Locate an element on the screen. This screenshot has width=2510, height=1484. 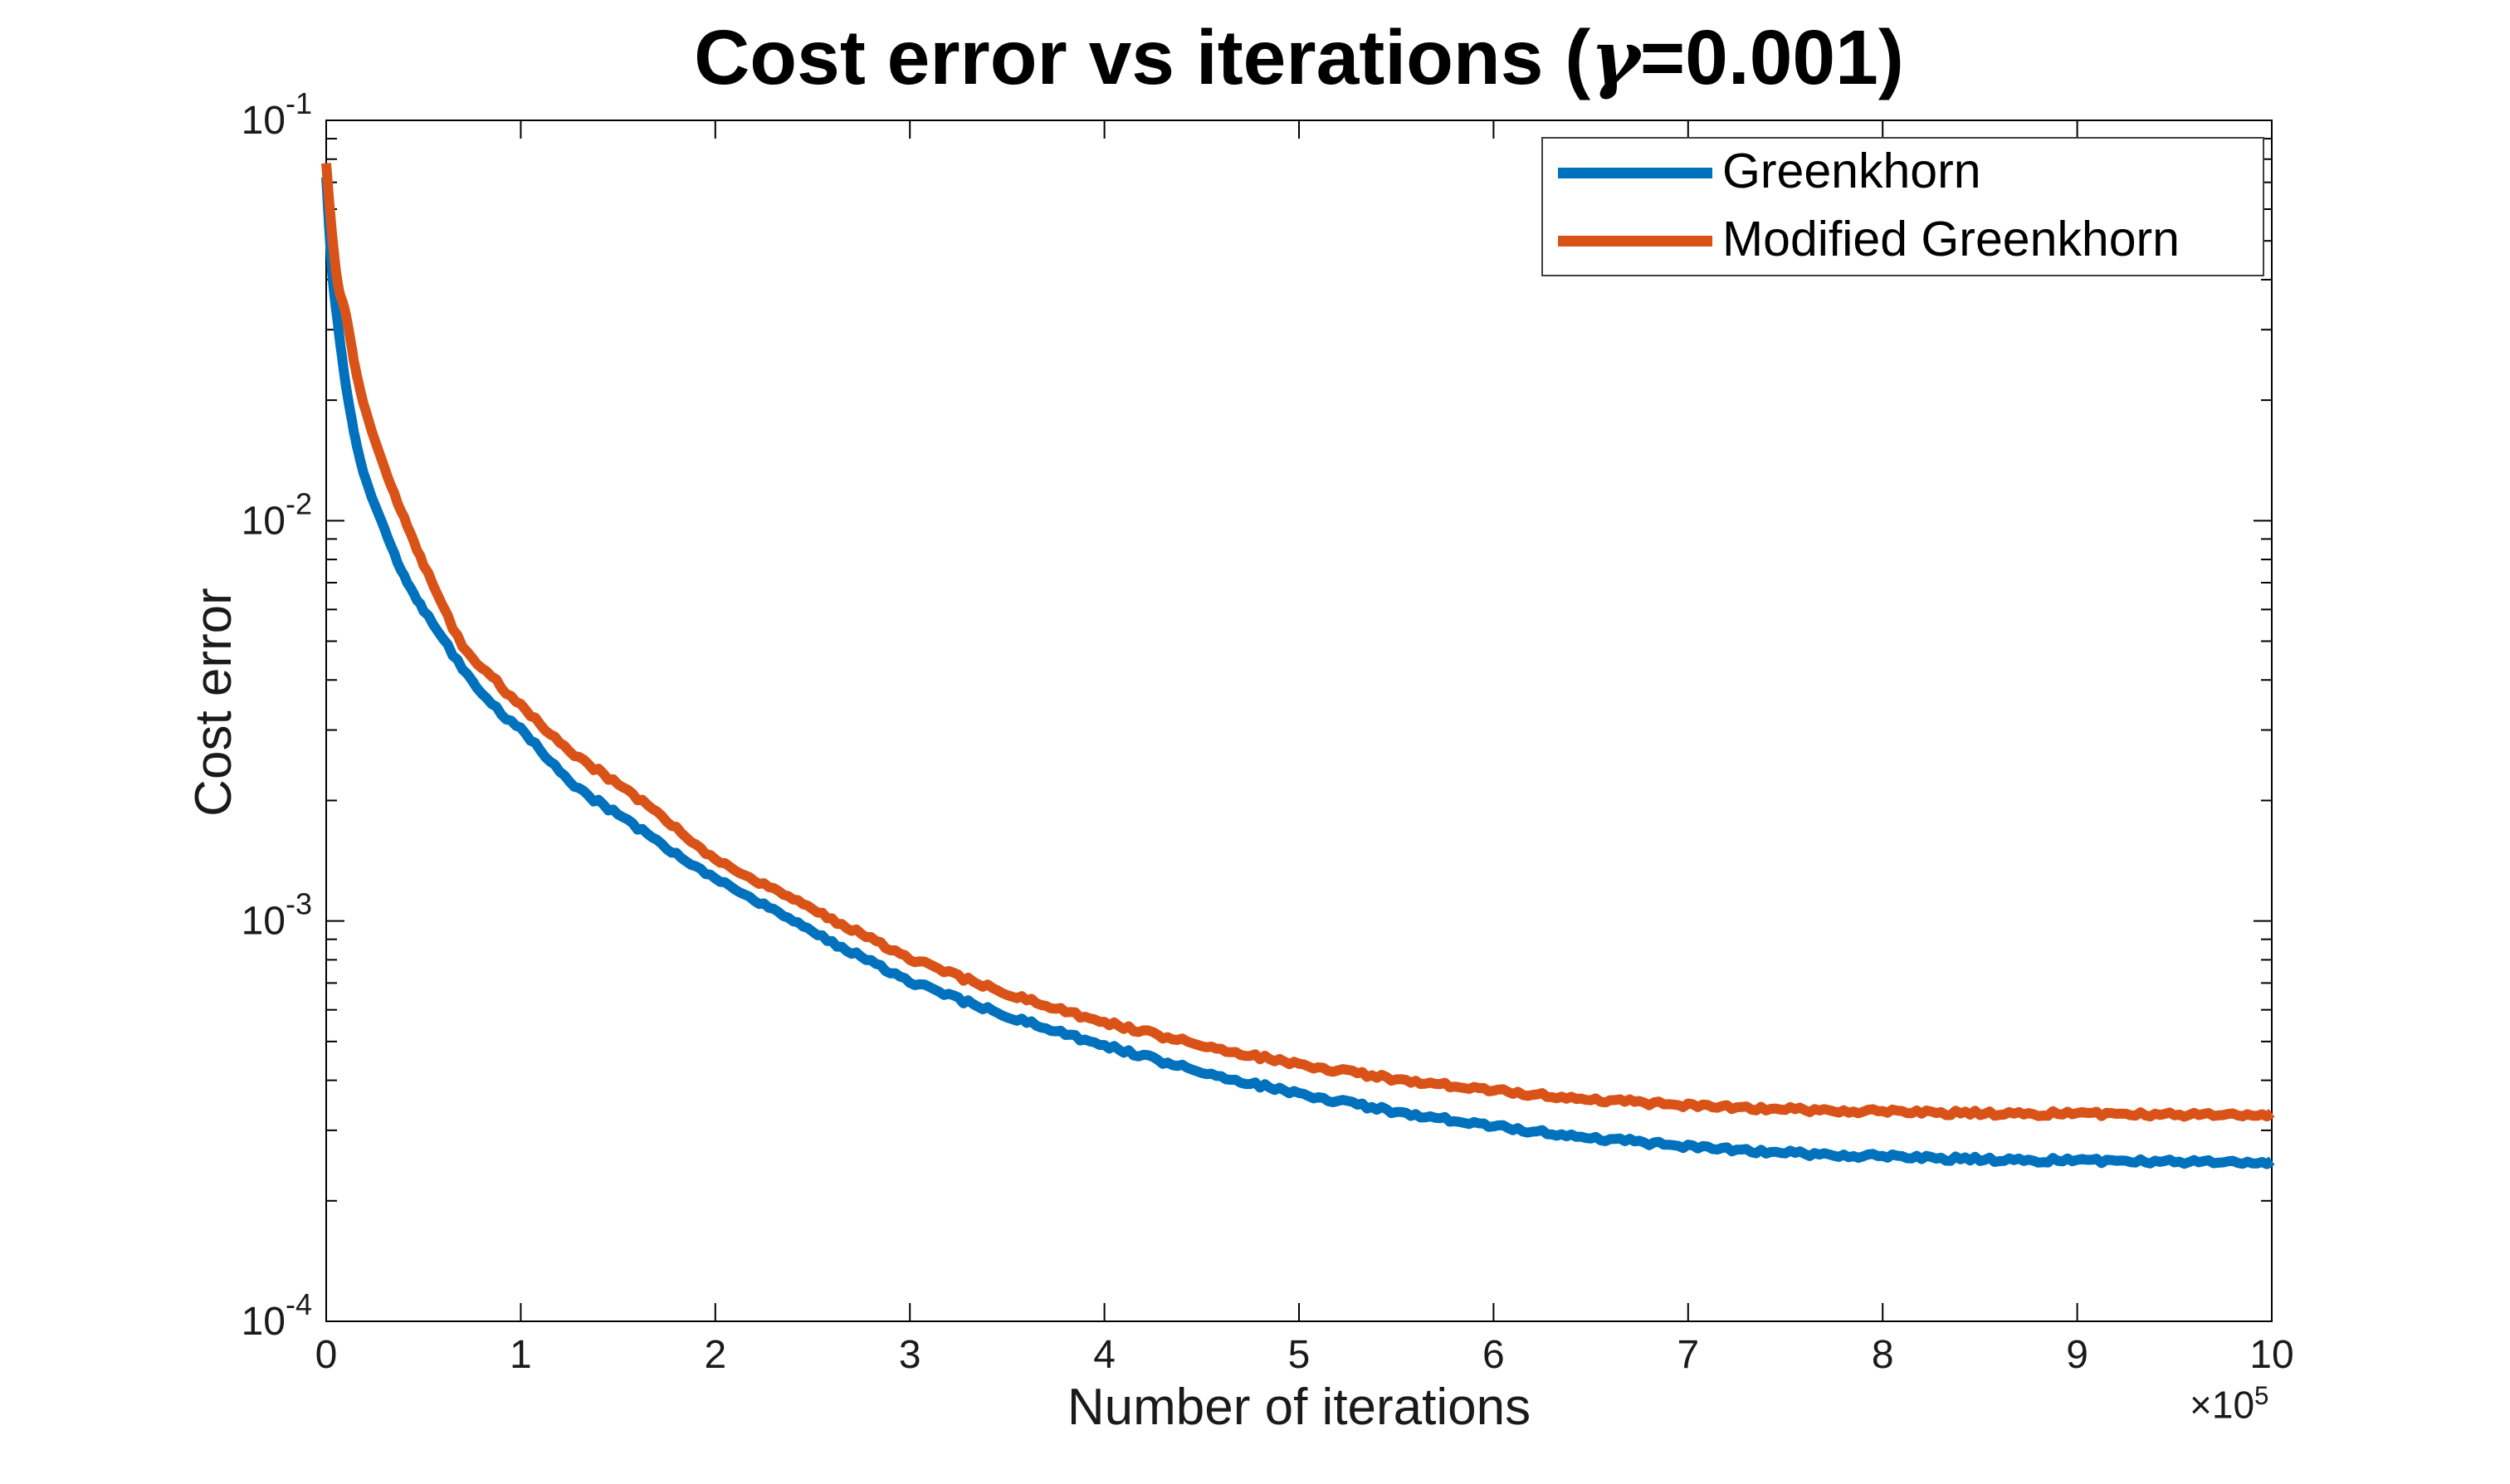
x-tick-label-1: 1 is located at coordinates (521, 1355).